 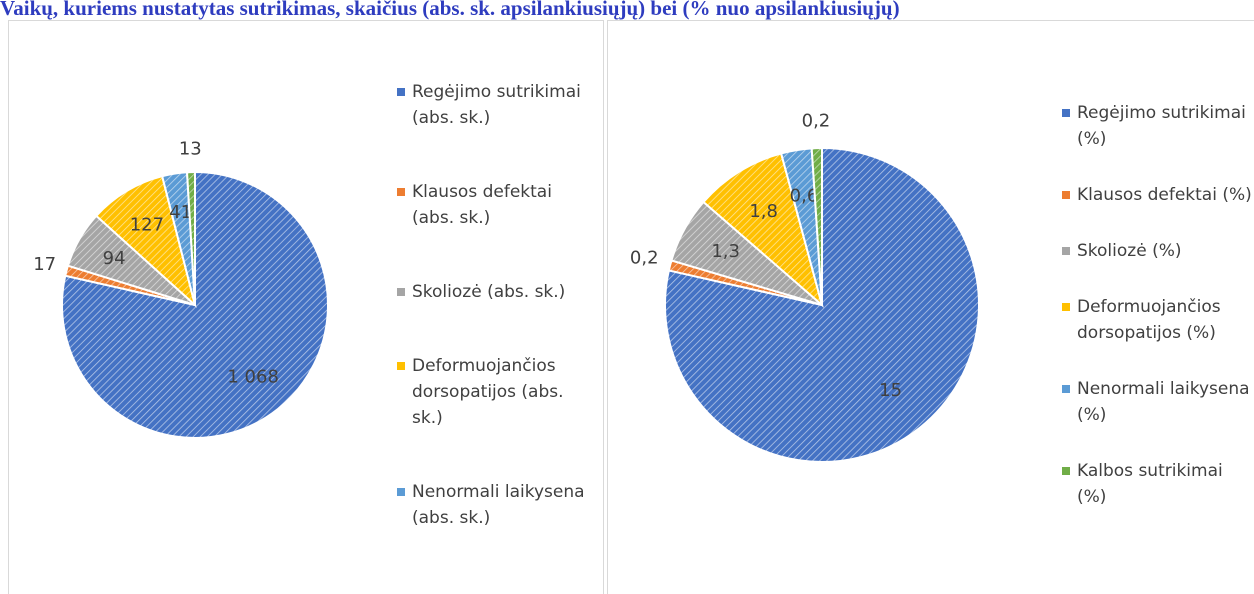 I want to click on legend-item: Skoliozė (%), so click(x=1157, y=251).